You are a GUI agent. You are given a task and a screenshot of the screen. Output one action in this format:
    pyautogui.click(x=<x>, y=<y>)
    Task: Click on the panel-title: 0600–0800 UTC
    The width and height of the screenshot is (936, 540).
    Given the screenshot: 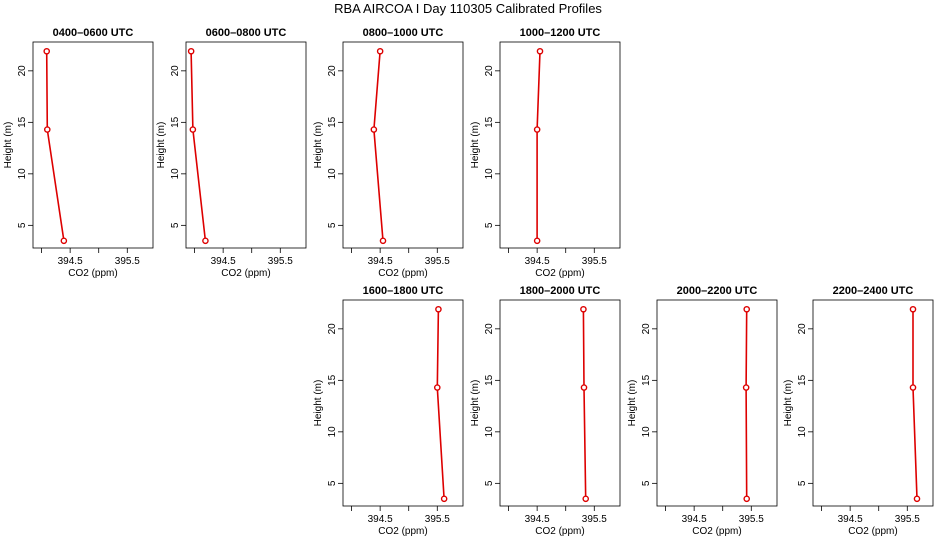 What is the action you would take?
    pyautogui.click(x=246, y=33)
    